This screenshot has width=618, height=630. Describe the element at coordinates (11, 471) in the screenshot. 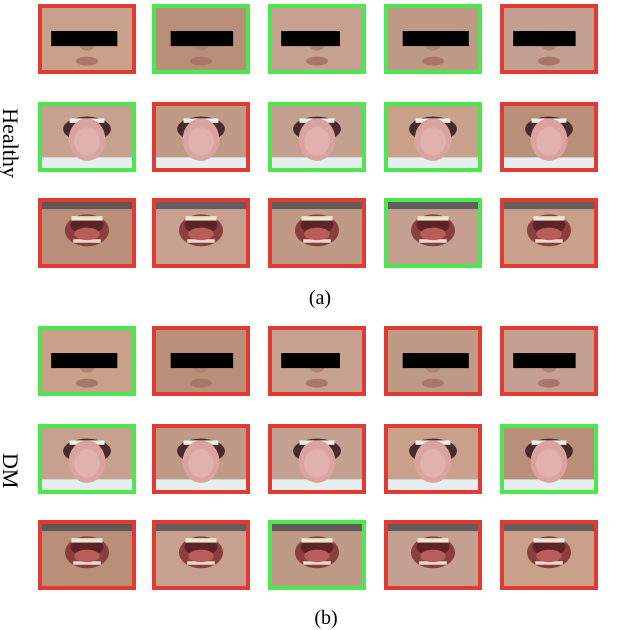

I see `panel-label-dm: DM` at that location.